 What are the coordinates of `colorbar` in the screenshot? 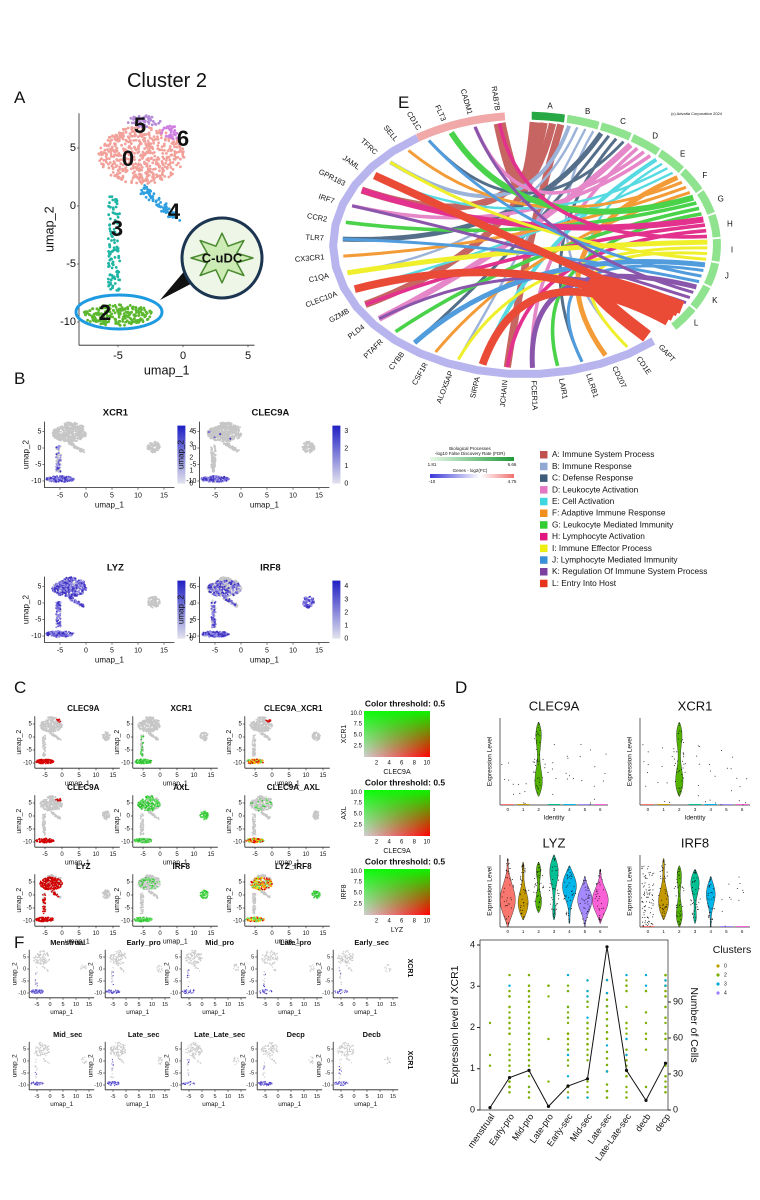 It's located at (336, 454).